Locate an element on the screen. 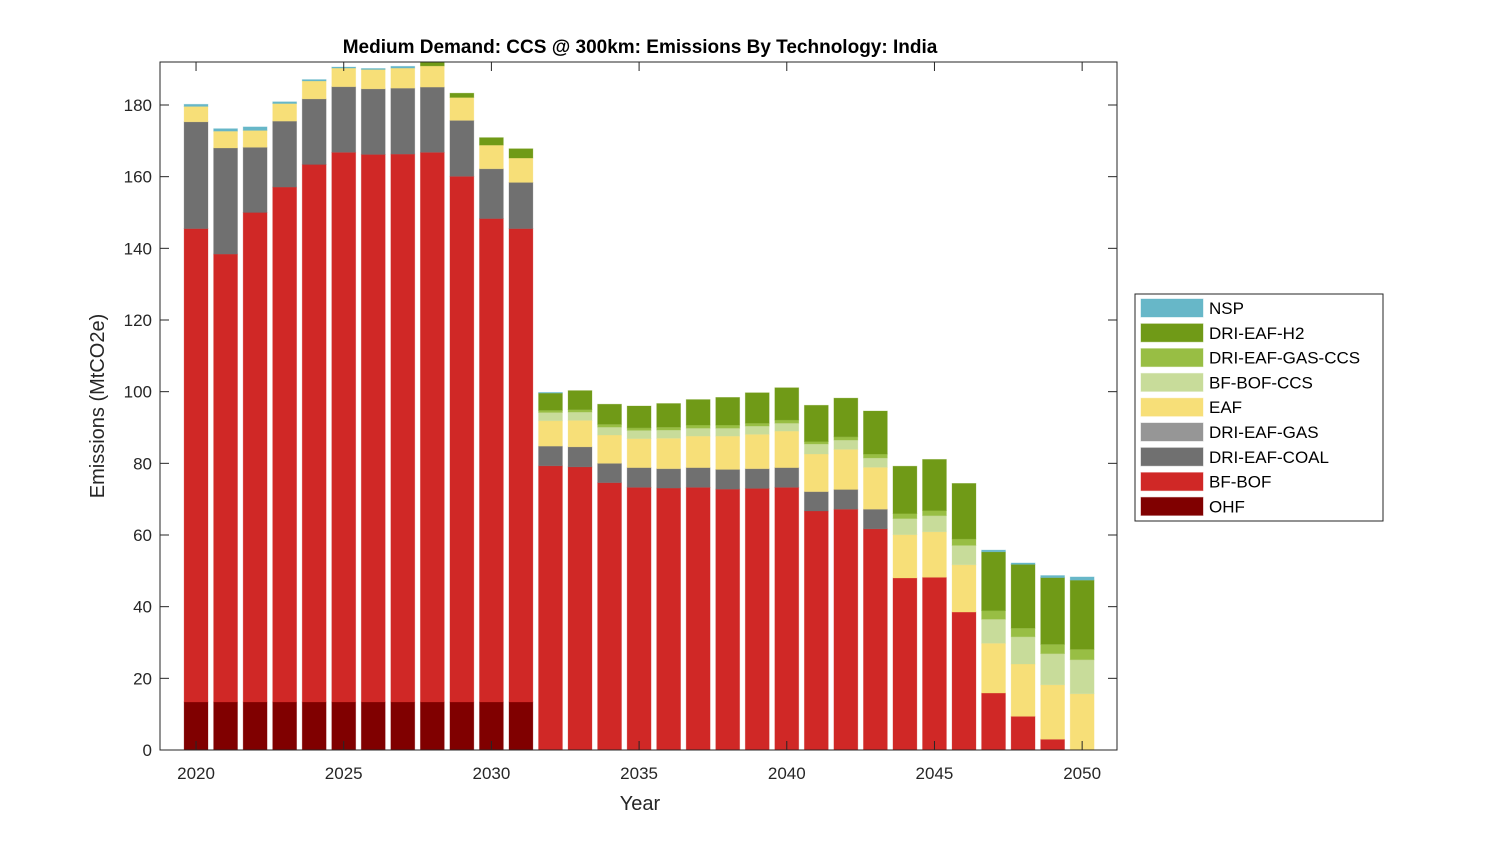 The image size is (1500, 844). legend-swatch-dri-eaf-coal is located at coordinates (1172, 457).